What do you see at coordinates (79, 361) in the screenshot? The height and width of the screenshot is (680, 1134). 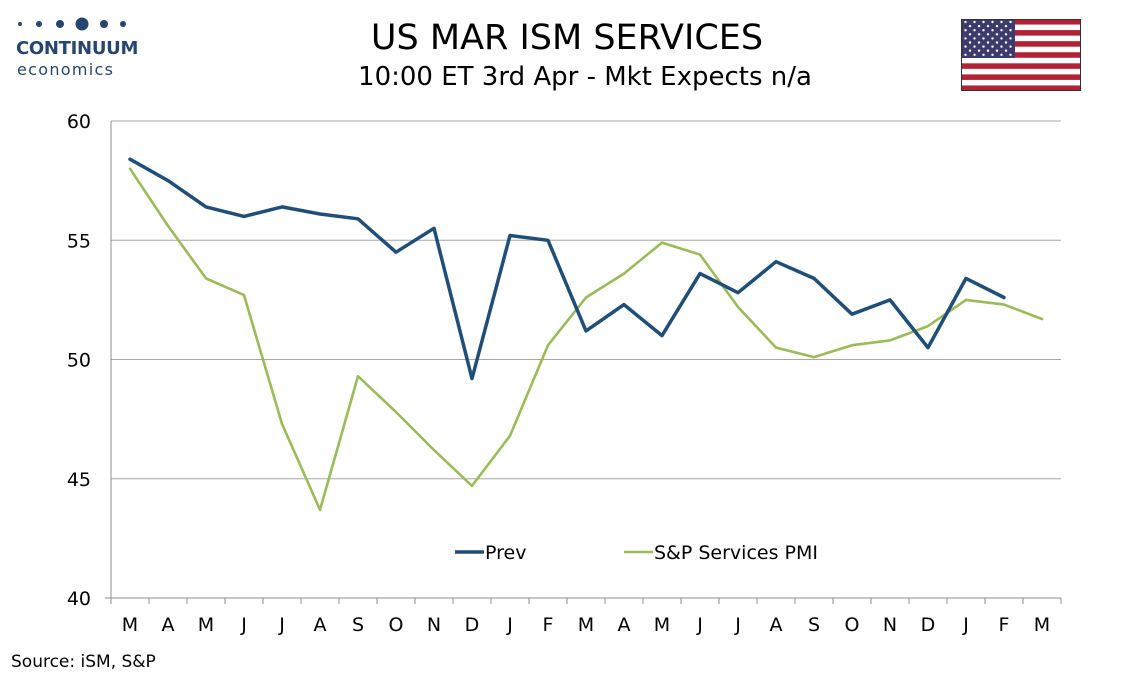 I see `y-tick-label: 50` at bounding box center [79, 361].